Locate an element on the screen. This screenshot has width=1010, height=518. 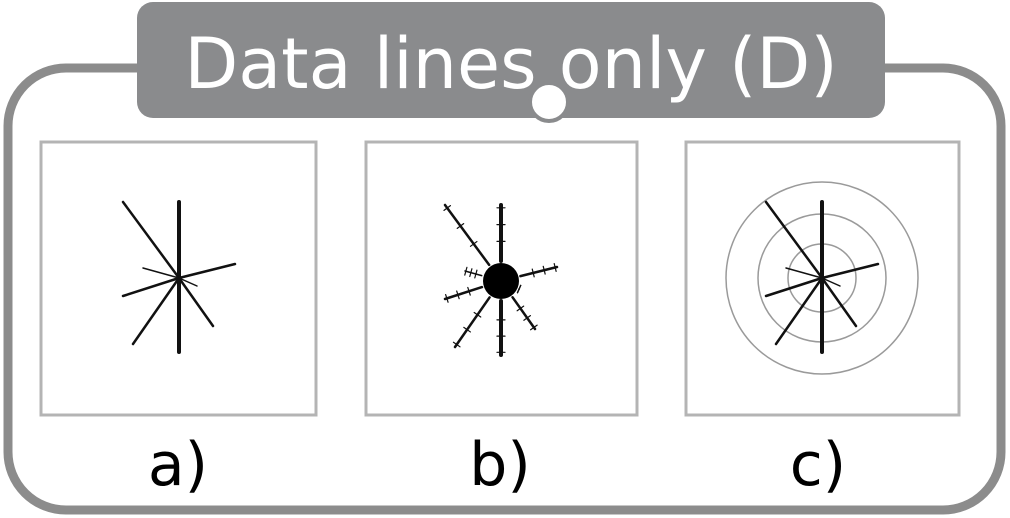
panel-b-label: b) is located at coordinates (500, 465).